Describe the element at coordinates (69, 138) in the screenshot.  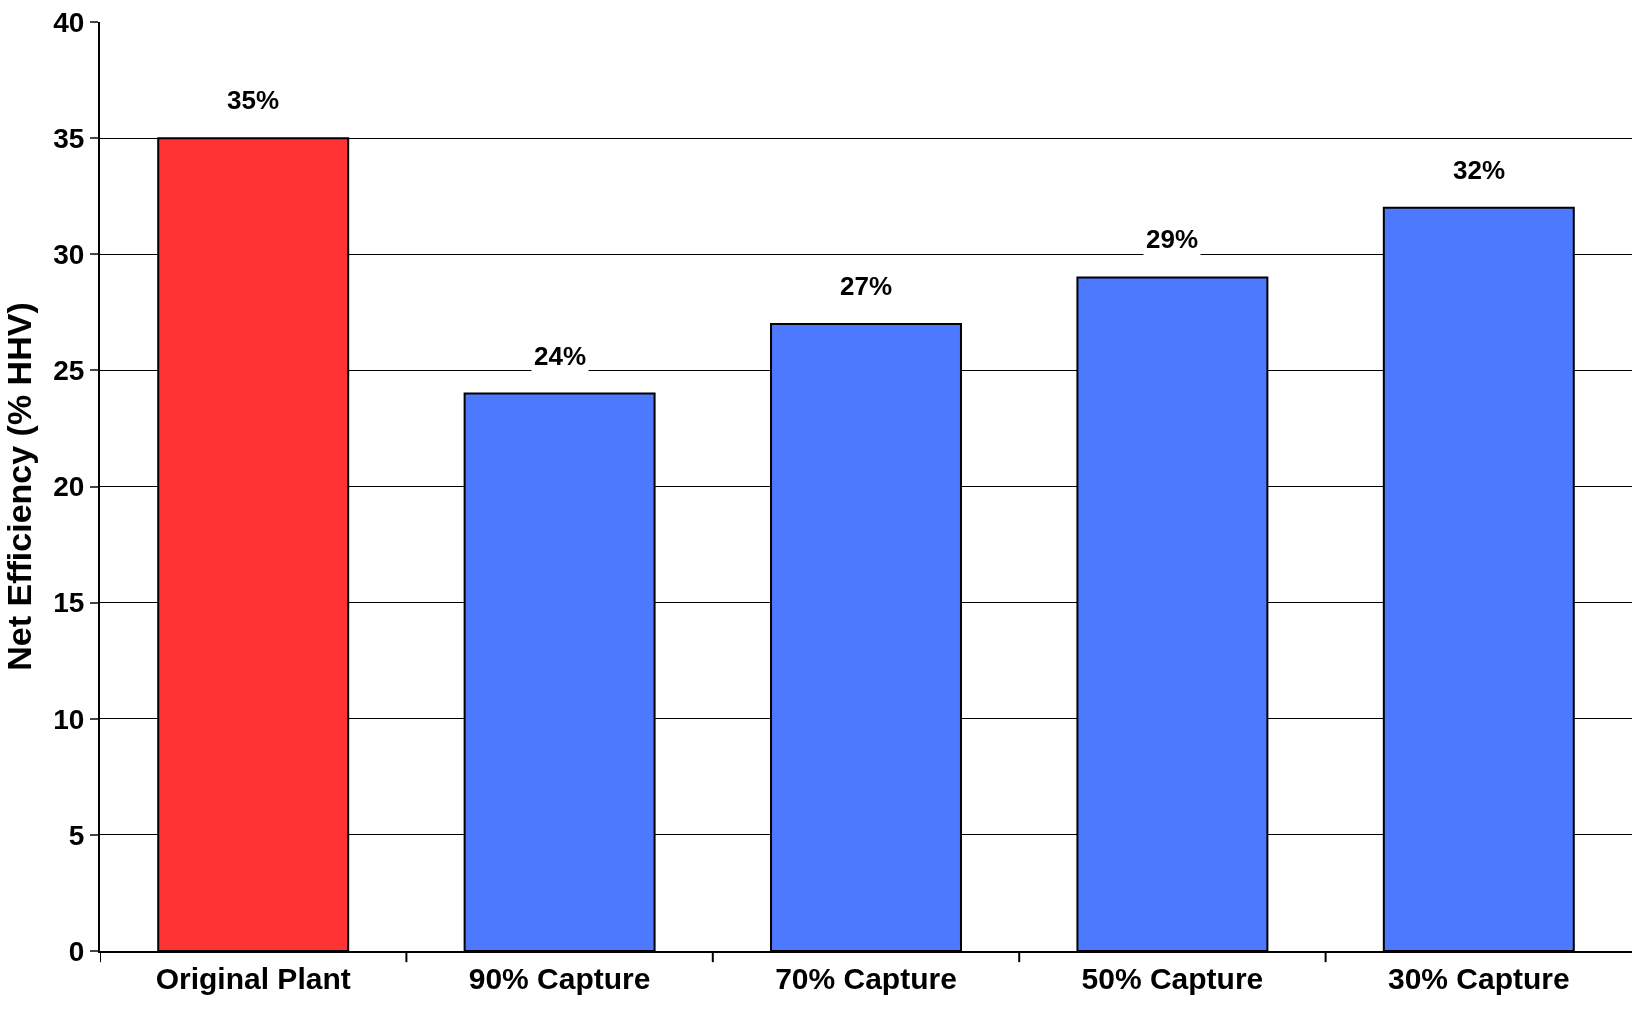
I see `y-tick-label: 35` at that location.